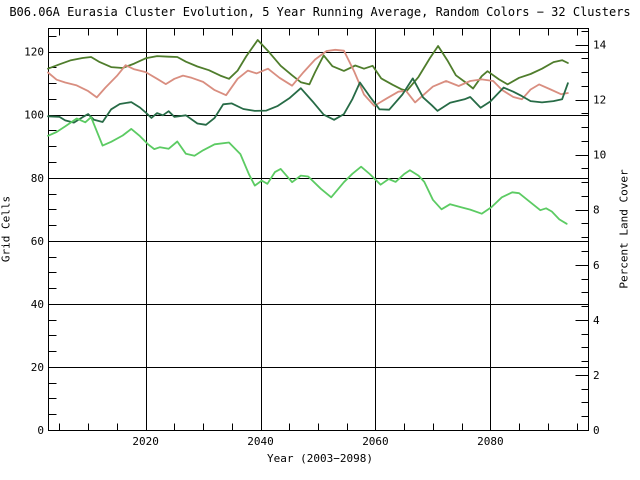 Image resolution: width=640 pixels, height=480 pixels. What do you see at coordinates (624, 229) in the screenshot?
I see `y-axis-right-label: Percent Land Cover` at bounding box center [624, 229].